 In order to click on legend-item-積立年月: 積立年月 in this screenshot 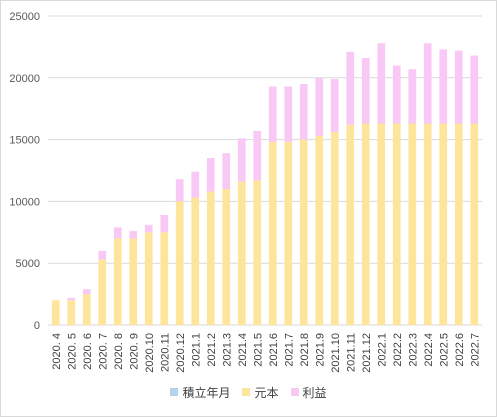, I will do `click(200, 392)`.